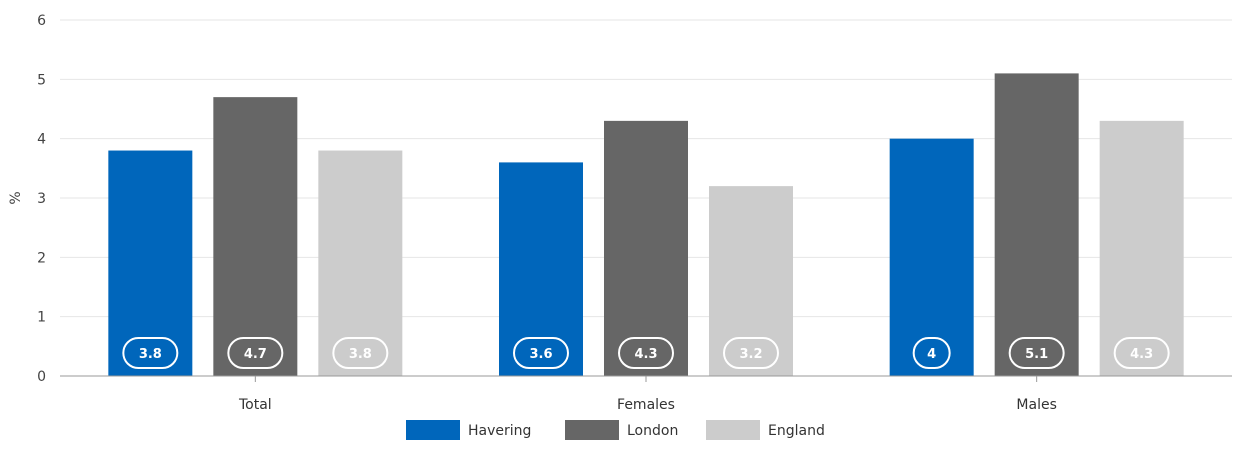 Image resolution: width=1239 pixels, height=450 pixels. I want to click on bar-london-total, so click(255, 236).